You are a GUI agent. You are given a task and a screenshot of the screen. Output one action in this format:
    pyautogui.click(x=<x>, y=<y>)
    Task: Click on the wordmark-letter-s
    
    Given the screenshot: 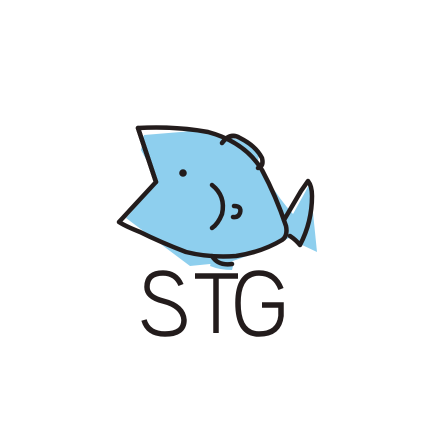 What is the action you would take?
    pyautogui.click(x=164, y=303)
    